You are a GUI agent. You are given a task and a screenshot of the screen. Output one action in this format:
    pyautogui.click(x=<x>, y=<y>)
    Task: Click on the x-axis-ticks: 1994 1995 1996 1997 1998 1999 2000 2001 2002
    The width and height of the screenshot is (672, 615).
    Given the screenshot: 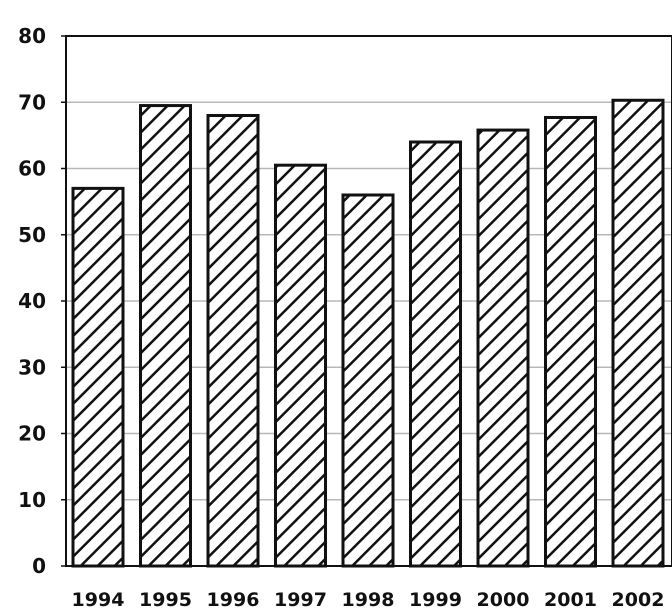 What is the action you would take?
    pyautogui.click(x=368, y=600)
    